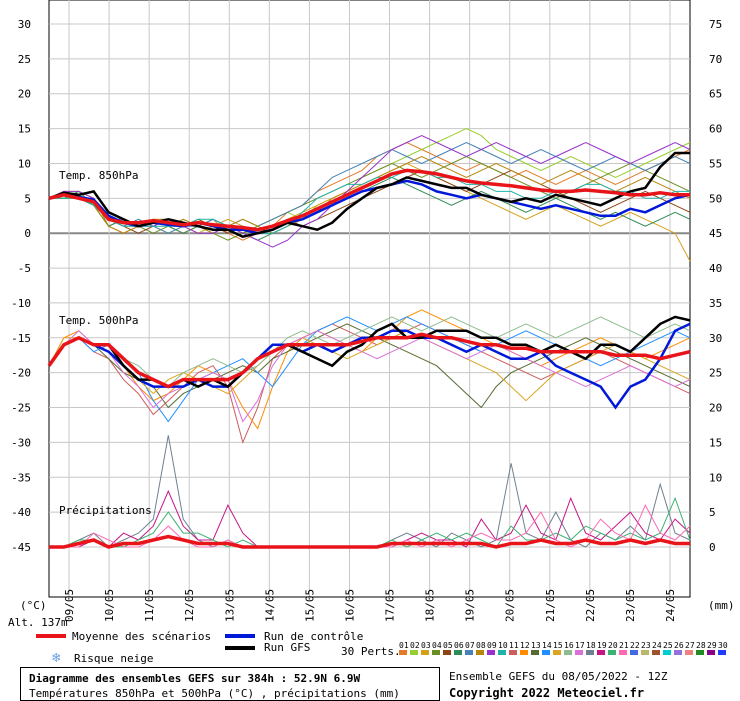 The height and width of the screenshot is (701, 740). I want to click on x-tick-label: 11/05, so click(149, 605).